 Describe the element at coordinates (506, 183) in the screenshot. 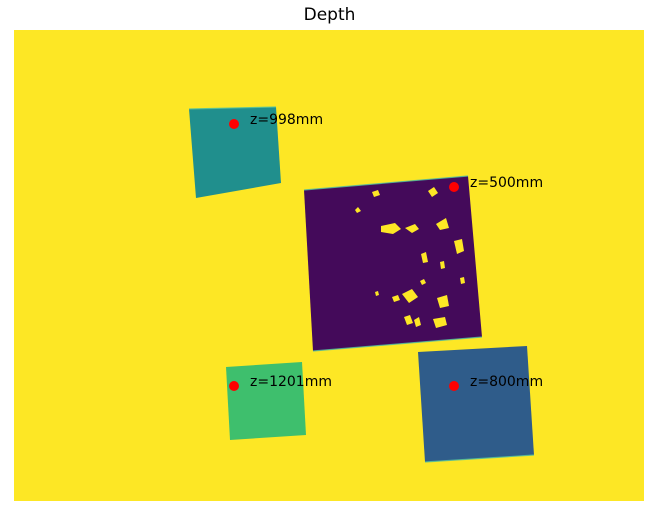

I see `label-500: z=500mm` at that location.